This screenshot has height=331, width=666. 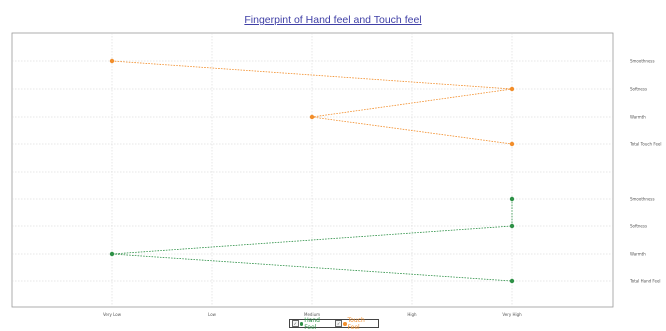 What do you see at coordinates (645, 281) in the screenshot?
I see `y-tick-label: Total Hand Feel` at bounding box center [645, 281].